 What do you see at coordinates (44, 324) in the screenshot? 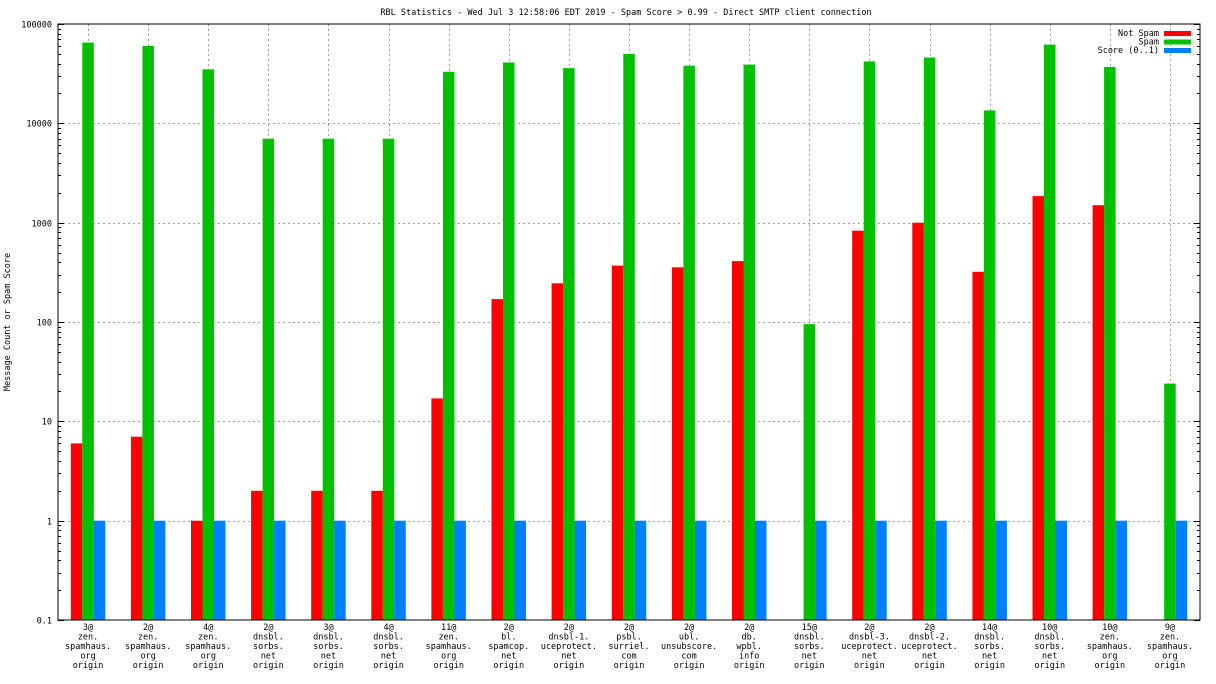
I see `y-tick-label: 100` at bounding box center [44, 324].